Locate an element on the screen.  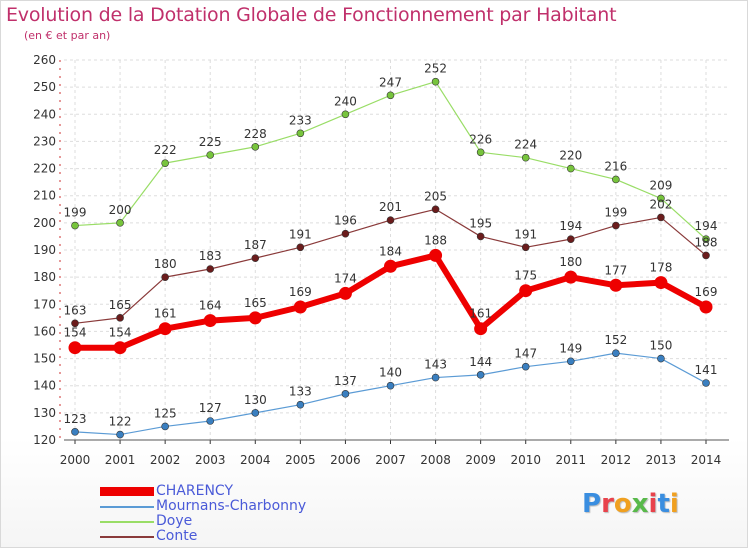
data-label: 220 is located at coordinates (570, 156).